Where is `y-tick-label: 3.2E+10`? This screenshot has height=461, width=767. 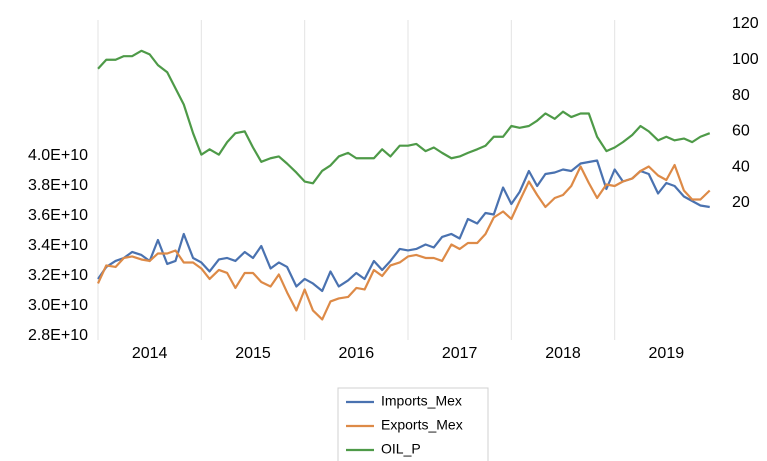 y-tick-label: 3.2E+10 is located at coordinates (58, 275).